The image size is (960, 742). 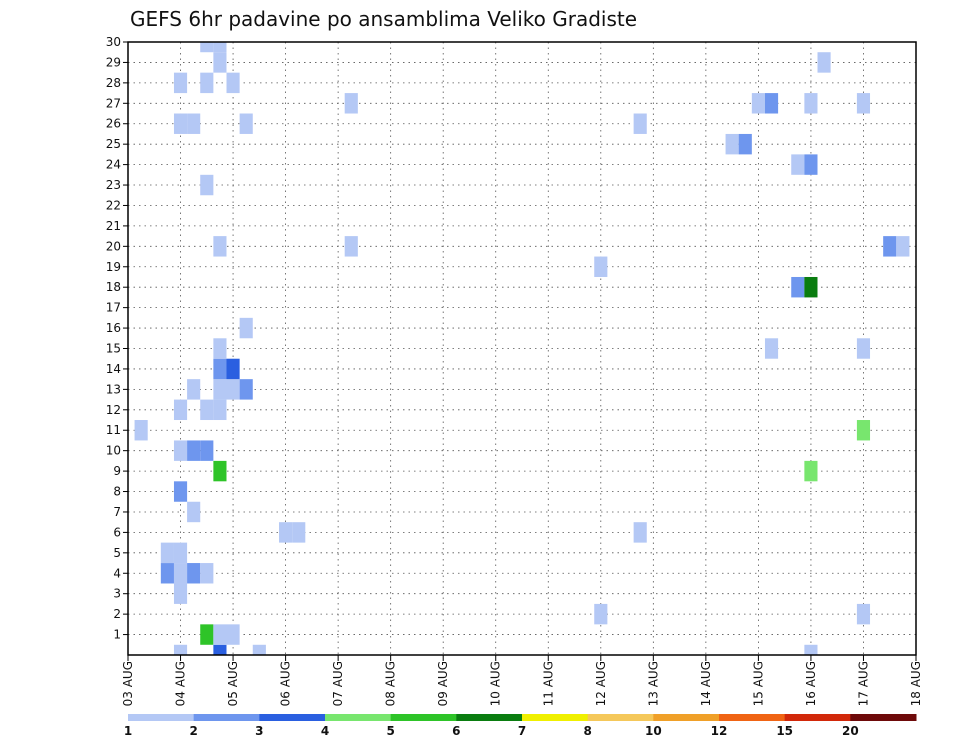 What do you see at coordinates (128, 731) in the screenshot?
I see `colorbar-label: 1` at bounding box center [128, 731].